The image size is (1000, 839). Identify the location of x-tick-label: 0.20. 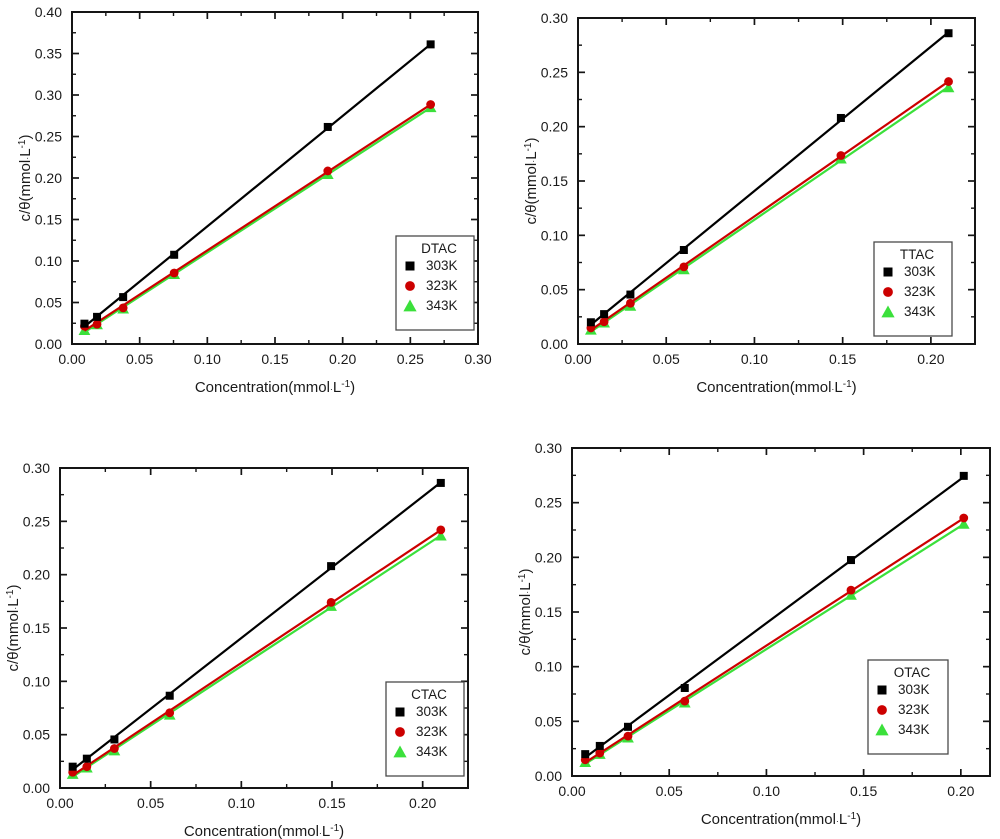
(960, 791).